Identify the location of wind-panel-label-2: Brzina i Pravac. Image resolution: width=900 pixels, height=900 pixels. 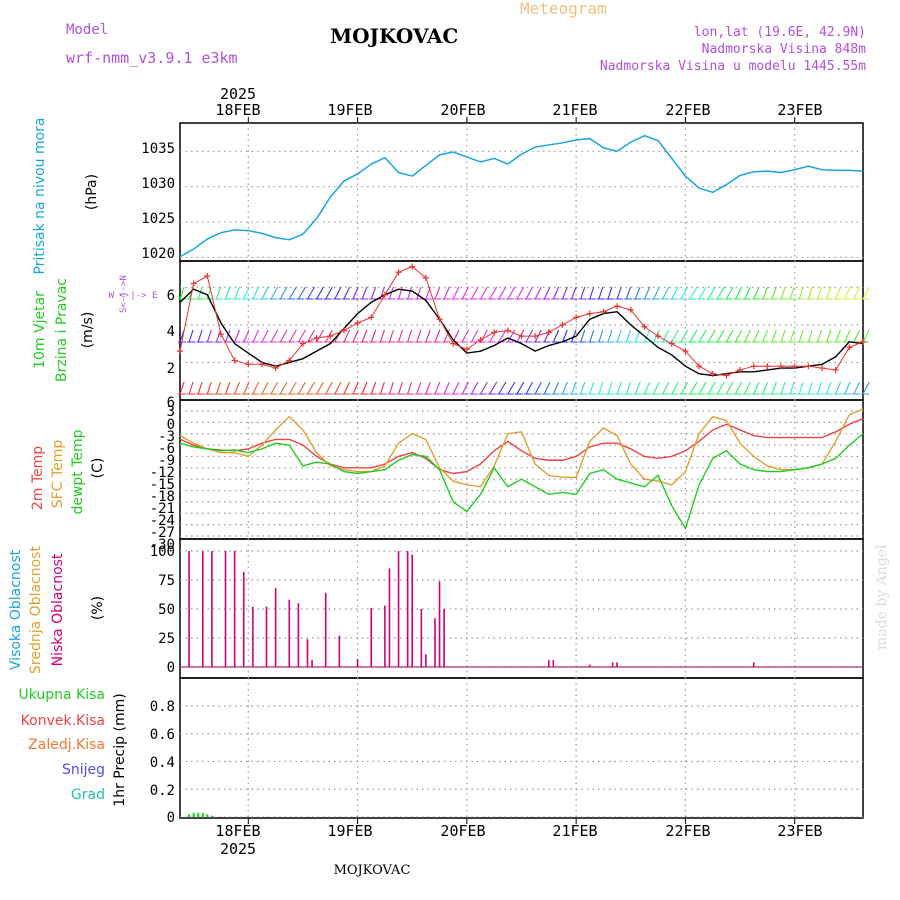
(62, 330).